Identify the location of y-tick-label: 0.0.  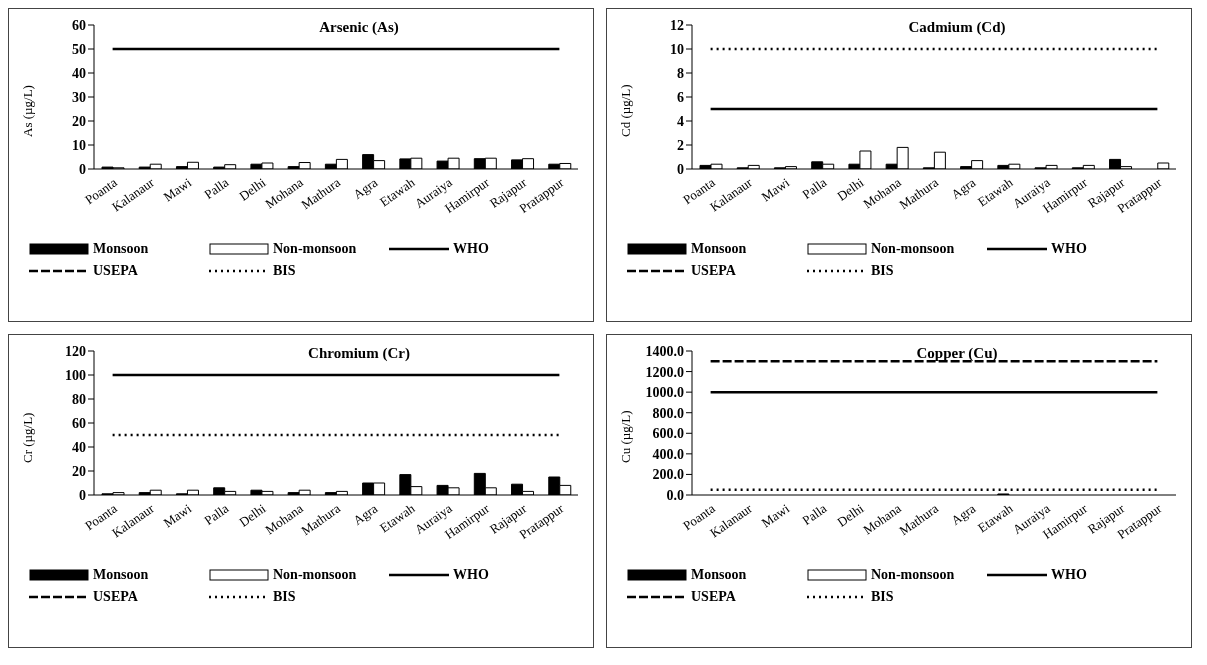
(675, 495).